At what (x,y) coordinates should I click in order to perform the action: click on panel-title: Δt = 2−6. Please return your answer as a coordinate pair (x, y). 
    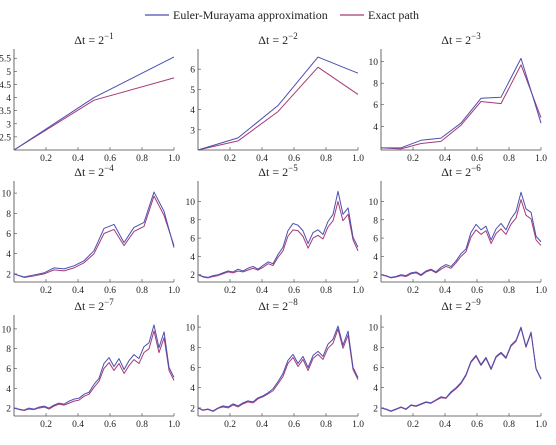
    Looking at the image, I should click on (461, 171).